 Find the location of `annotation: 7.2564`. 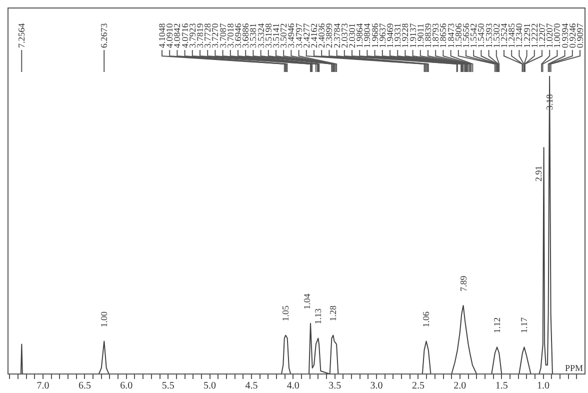

annotation: 7.2564 is located at coordinates (21, 35).